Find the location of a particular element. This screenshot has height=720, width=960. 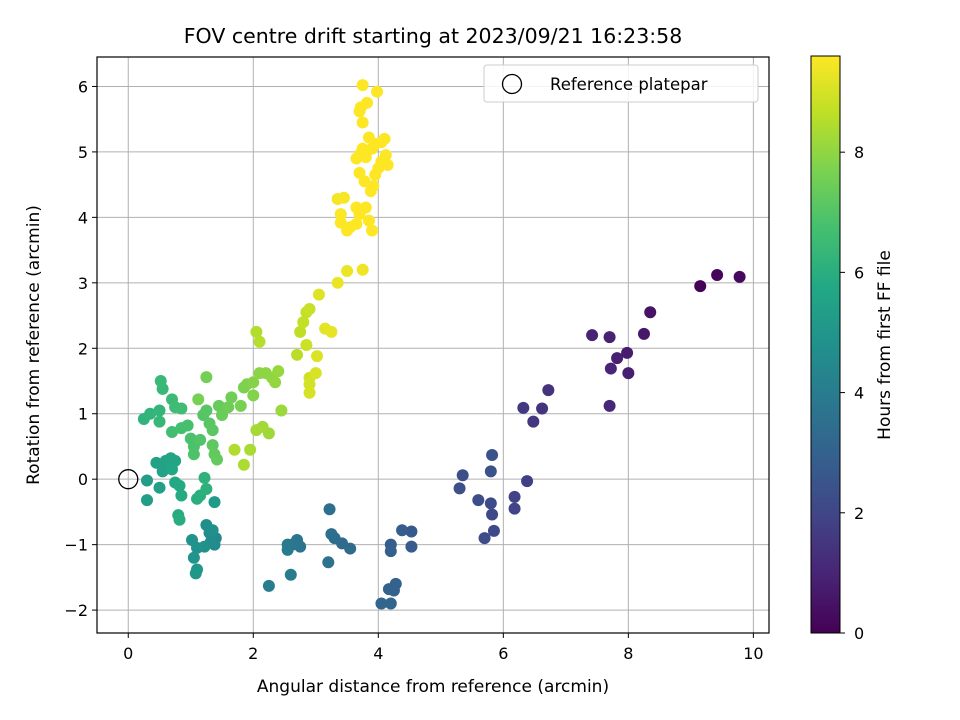

colorbar-tick-label: 2 is located at coordinates (859, 513).